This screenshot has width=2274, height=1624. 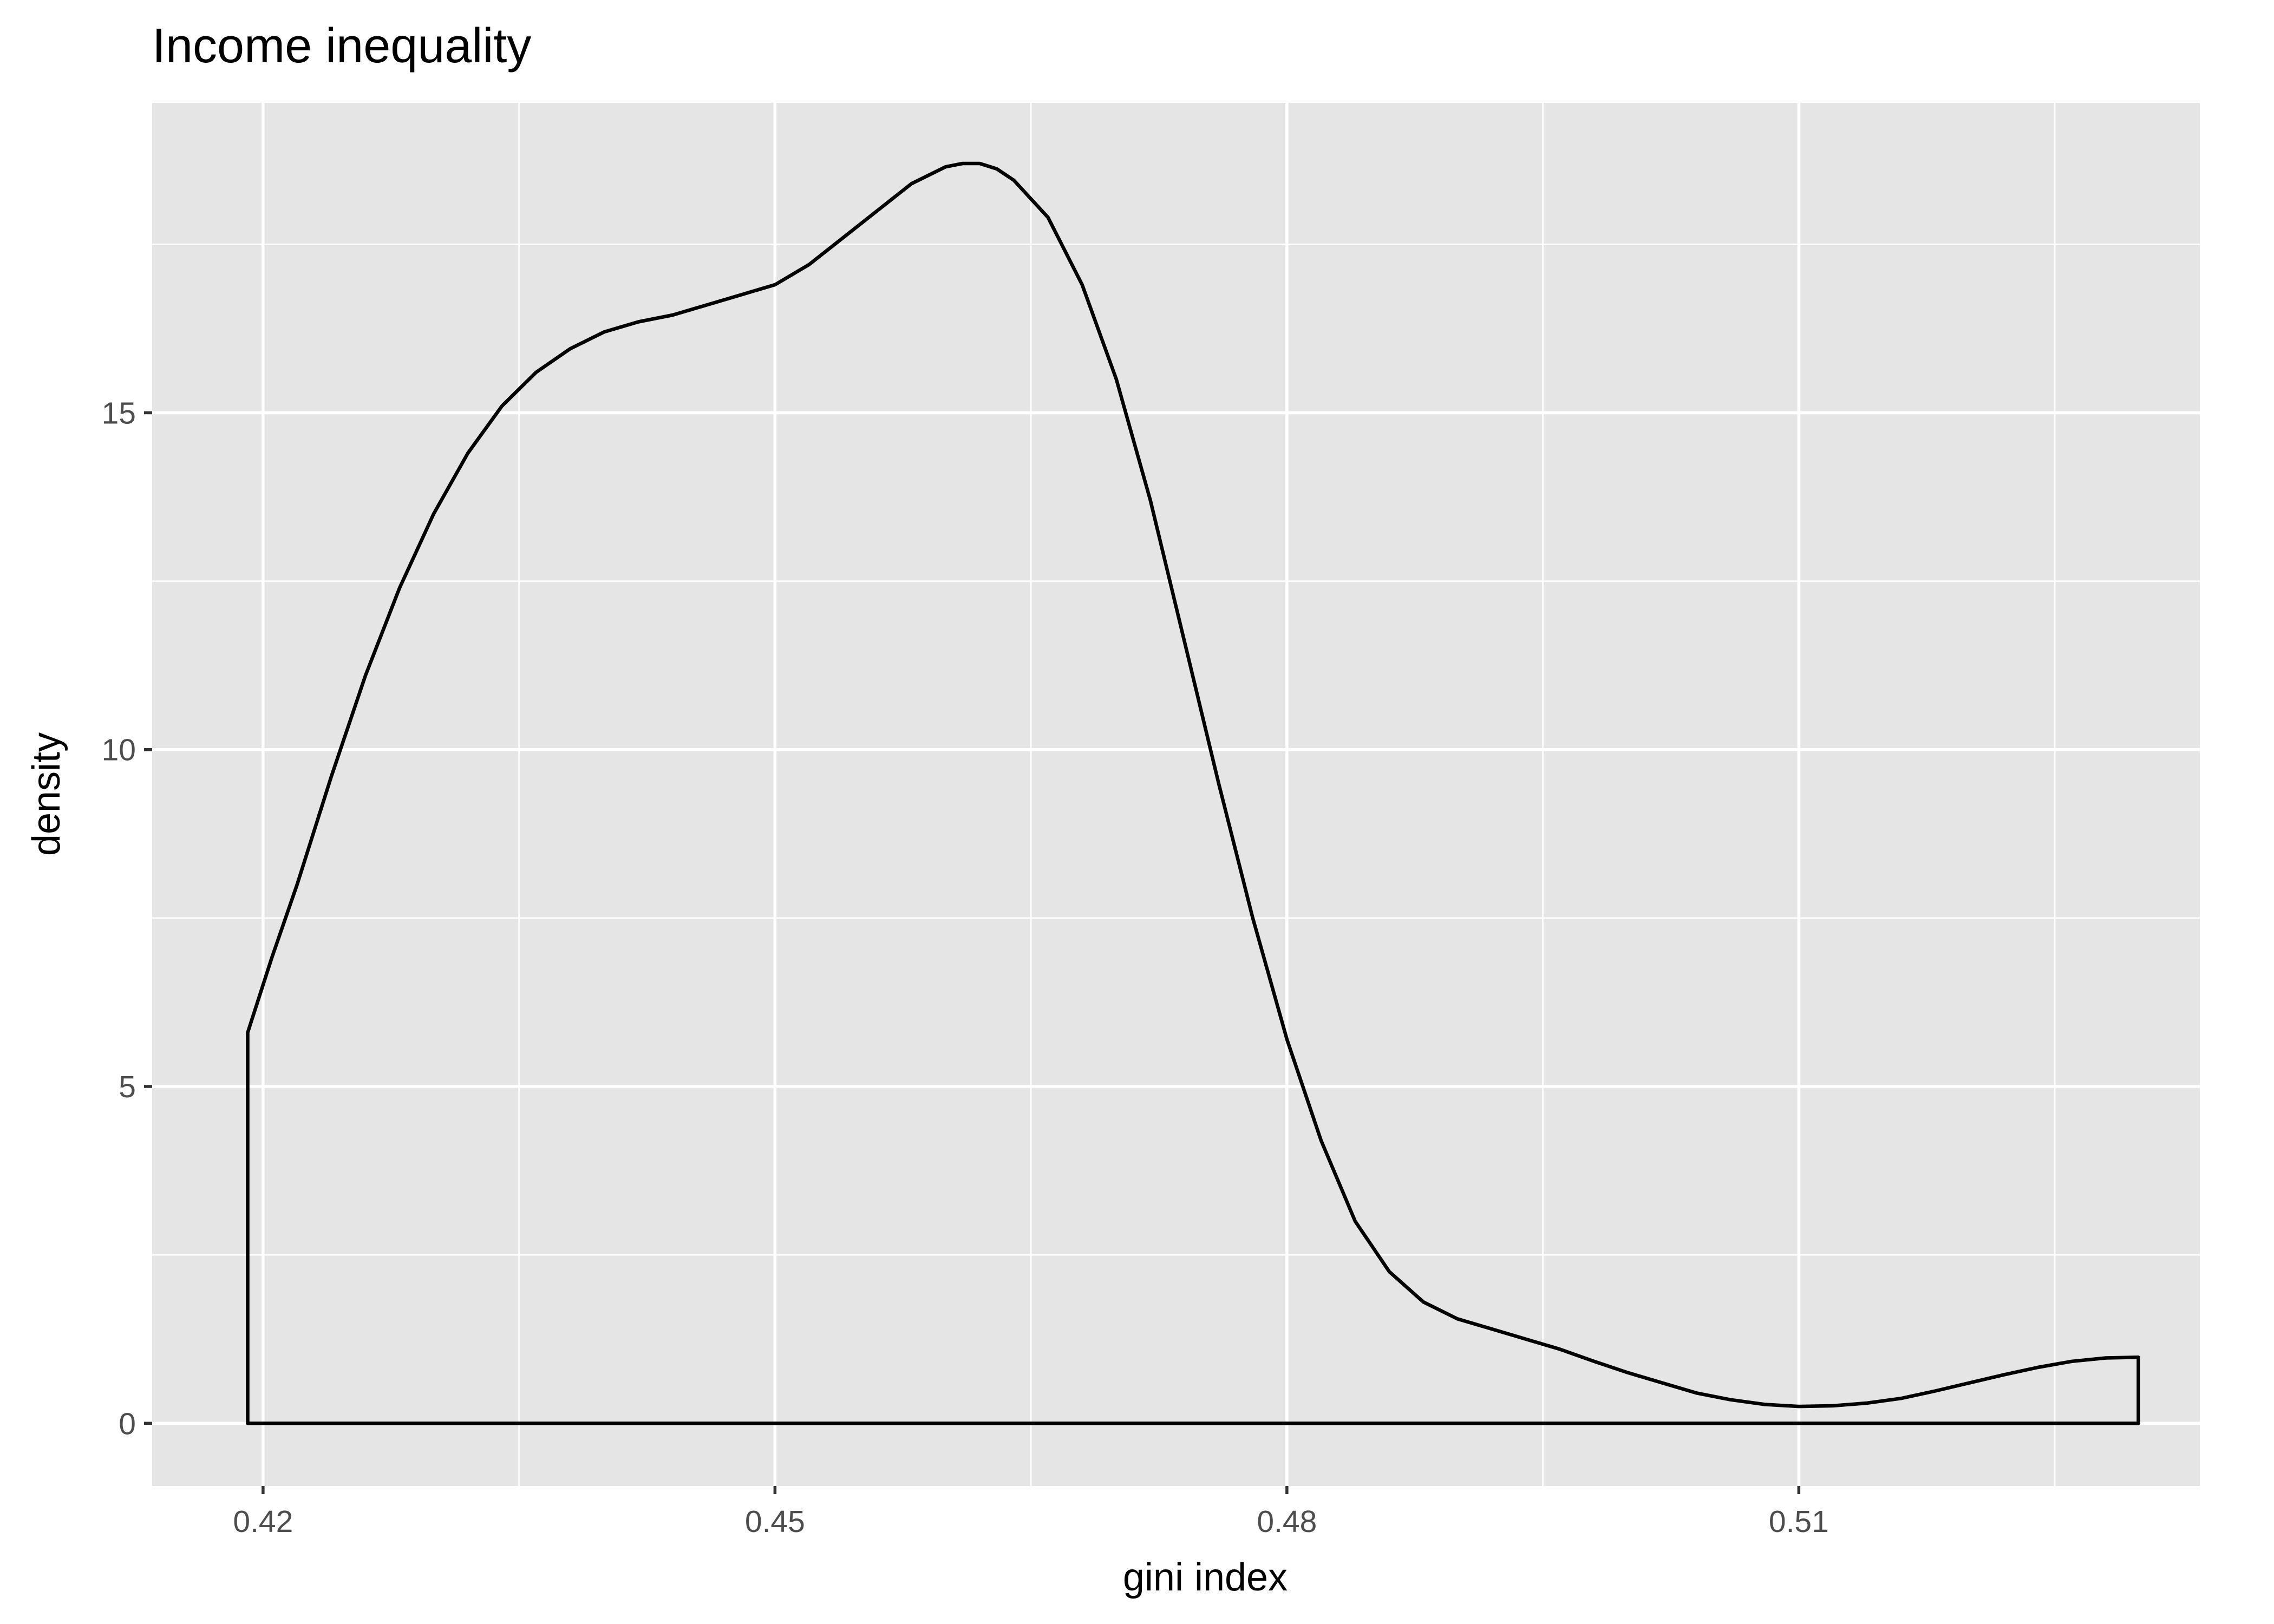 What do you see at coordinates (263, 1521) in the screenshot?
I see `x-tick-label: 0.42` at bounding box center [263, 1521].